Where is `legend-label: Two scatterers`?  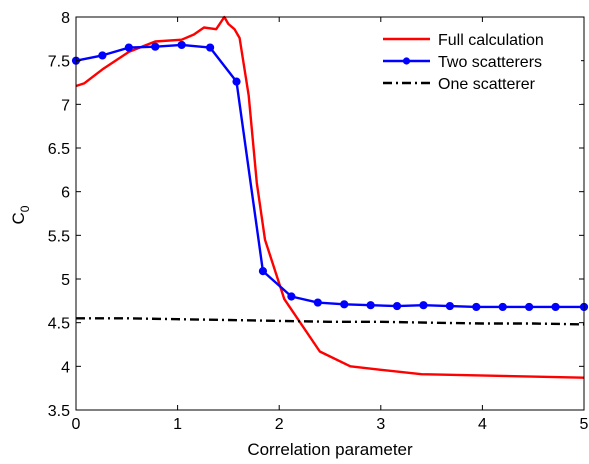 legend-label: Two scatterers is located at coordinates (490, 62).